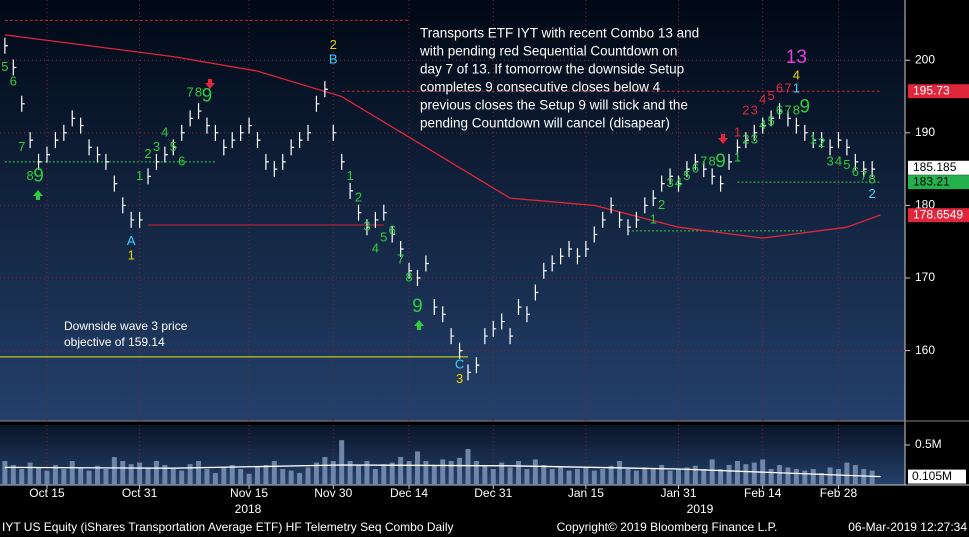 This screenshot has width=969, height=537. I want to click on y-tick-label: 200, so click(925, 59).